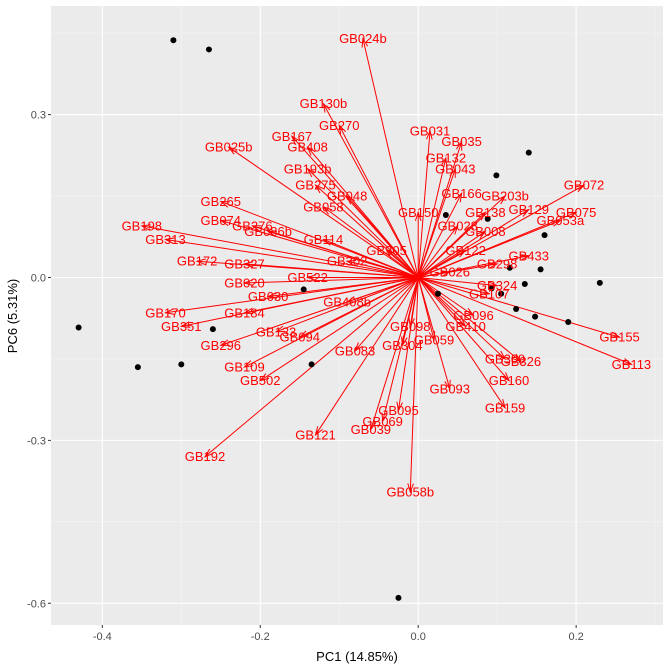 The width and height of the screenshot is (668, 668). Describe the element at coordinates (252, 225) in the screenshot. I see `loading-label: GB276` at that location.